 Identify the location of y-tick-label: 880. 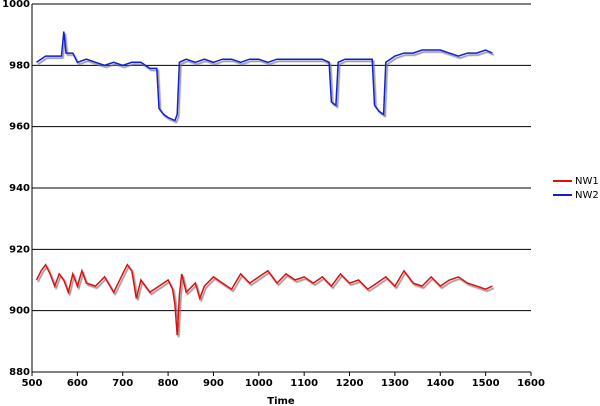
(19, 372).